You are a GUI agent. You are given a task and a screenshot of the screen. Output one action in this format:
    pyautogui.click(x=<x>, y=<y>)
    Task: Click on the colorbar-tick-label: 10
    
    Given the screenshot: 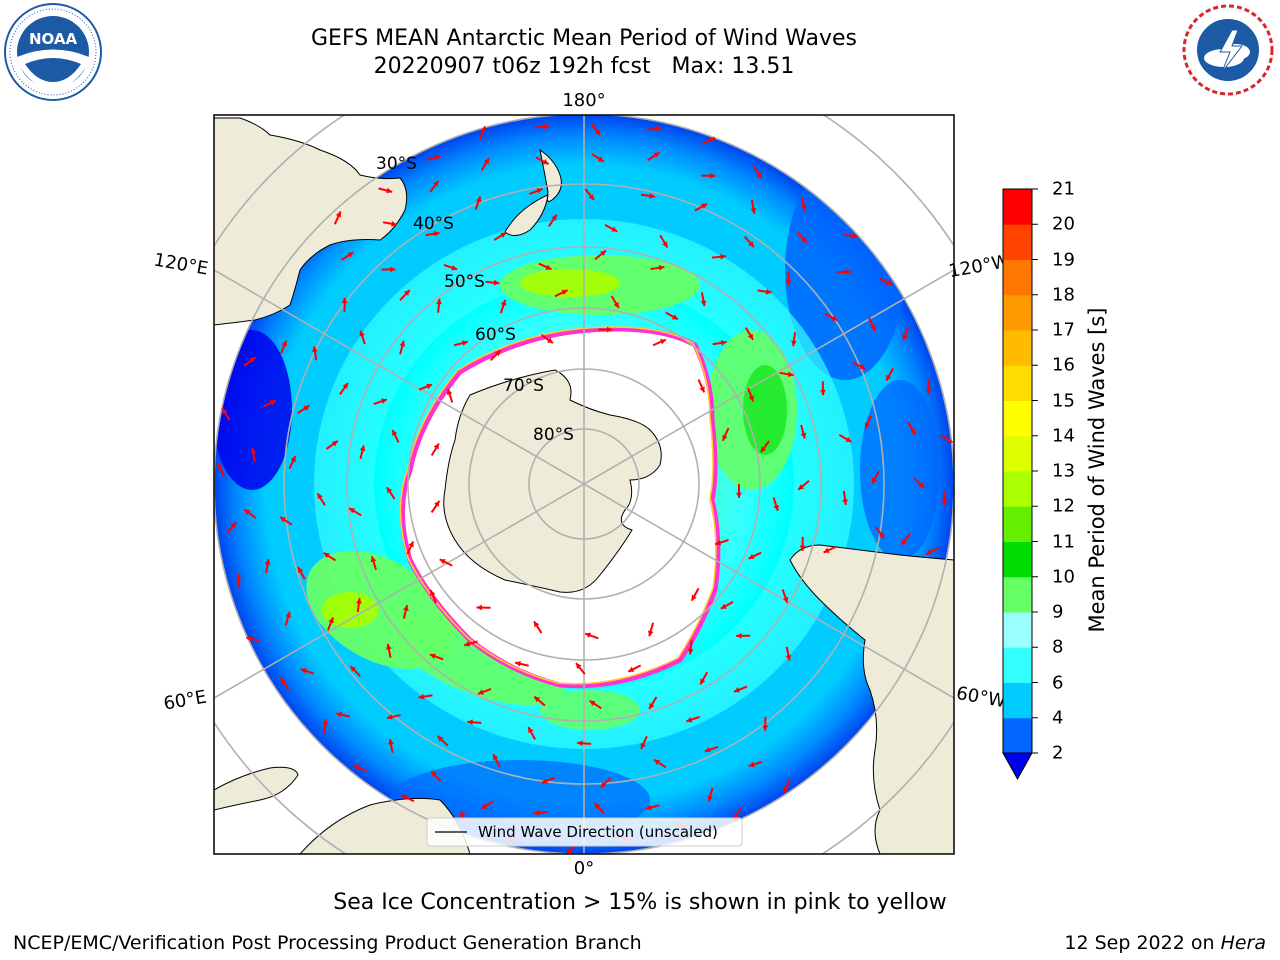 What is the action you would take?
    pyautogui.click(x=1063, y=577)
    